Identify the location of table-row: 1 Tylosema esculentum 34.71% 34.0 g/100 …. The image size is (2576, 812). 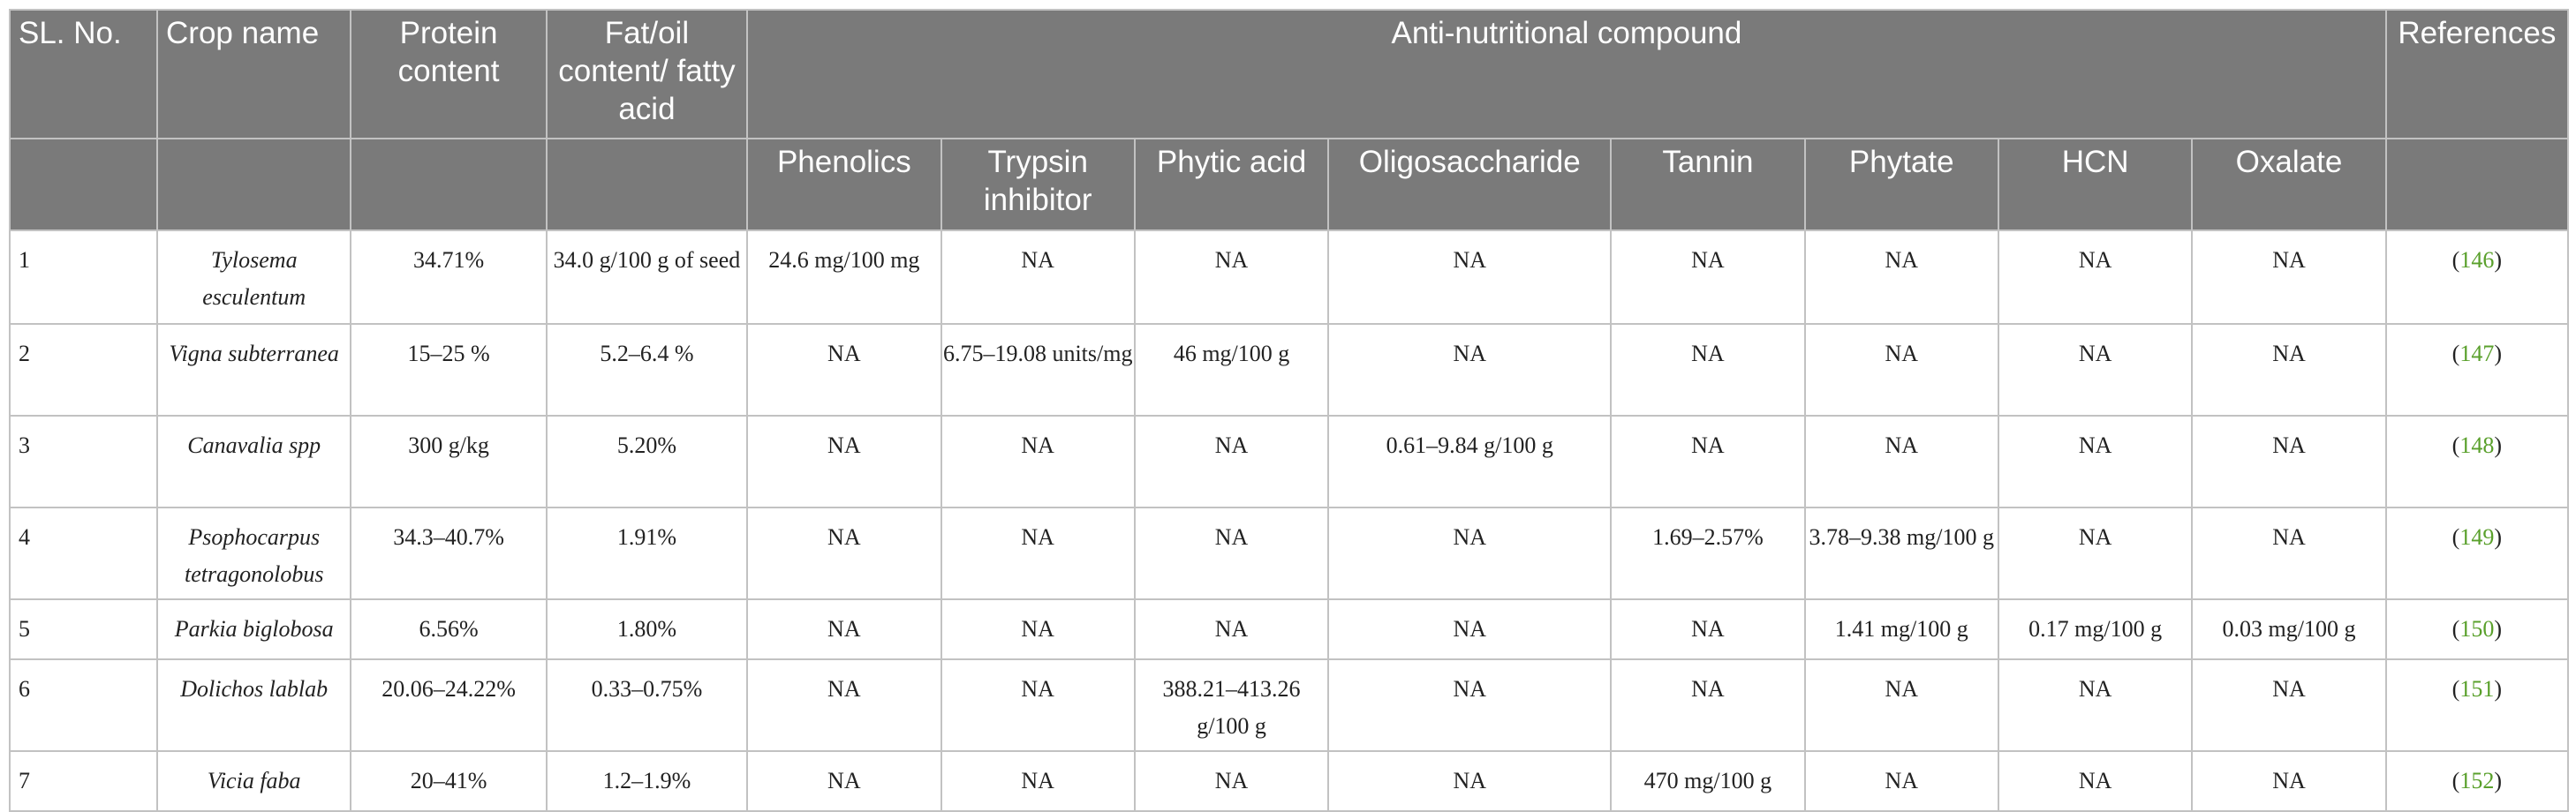
(1289, 277).